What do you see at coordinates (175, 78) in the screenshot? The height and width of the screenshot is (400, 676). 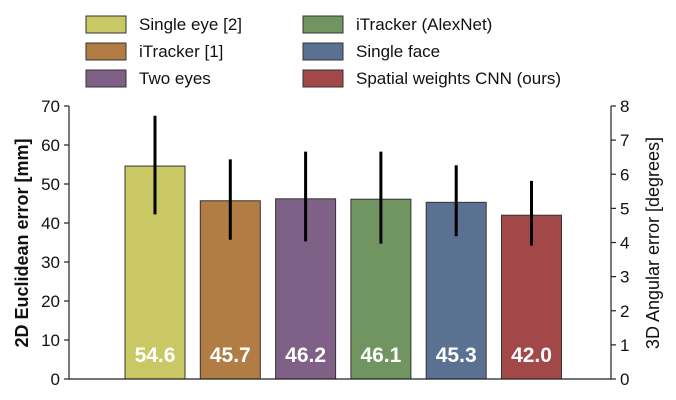 I see `legend-label: Two eyes` at bounding box center [175, 78].